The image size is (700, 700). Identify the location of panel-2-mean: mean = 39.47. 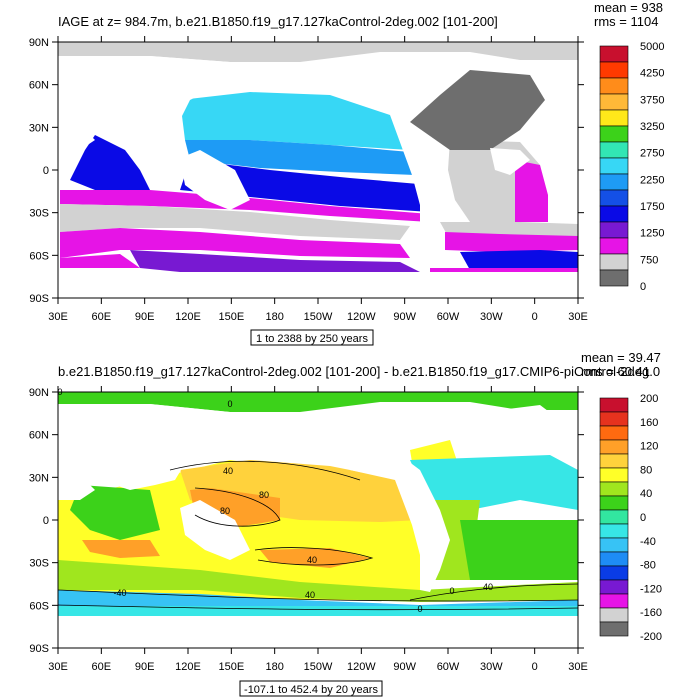
(621, 357).